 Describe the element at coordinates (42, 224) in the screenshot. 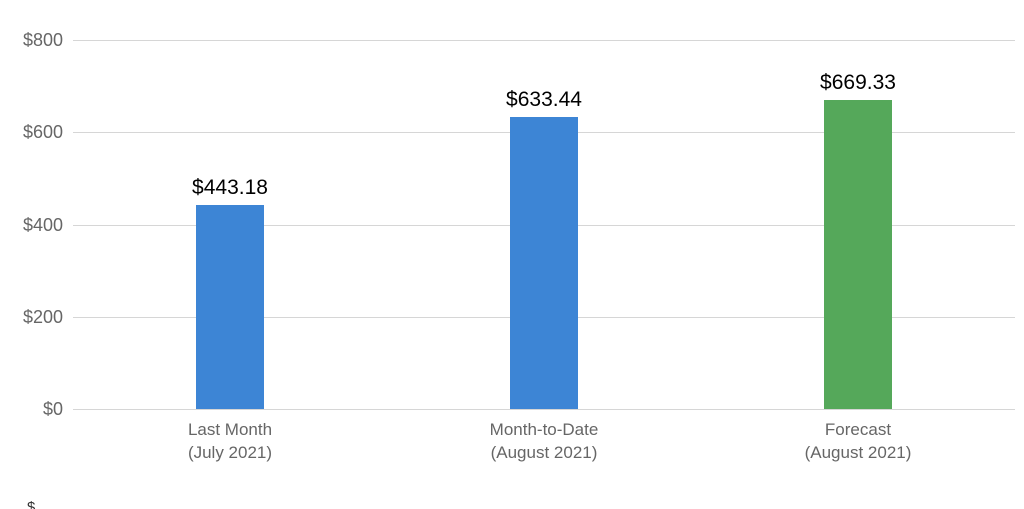

I see `y-tick-label: $400` at that location.